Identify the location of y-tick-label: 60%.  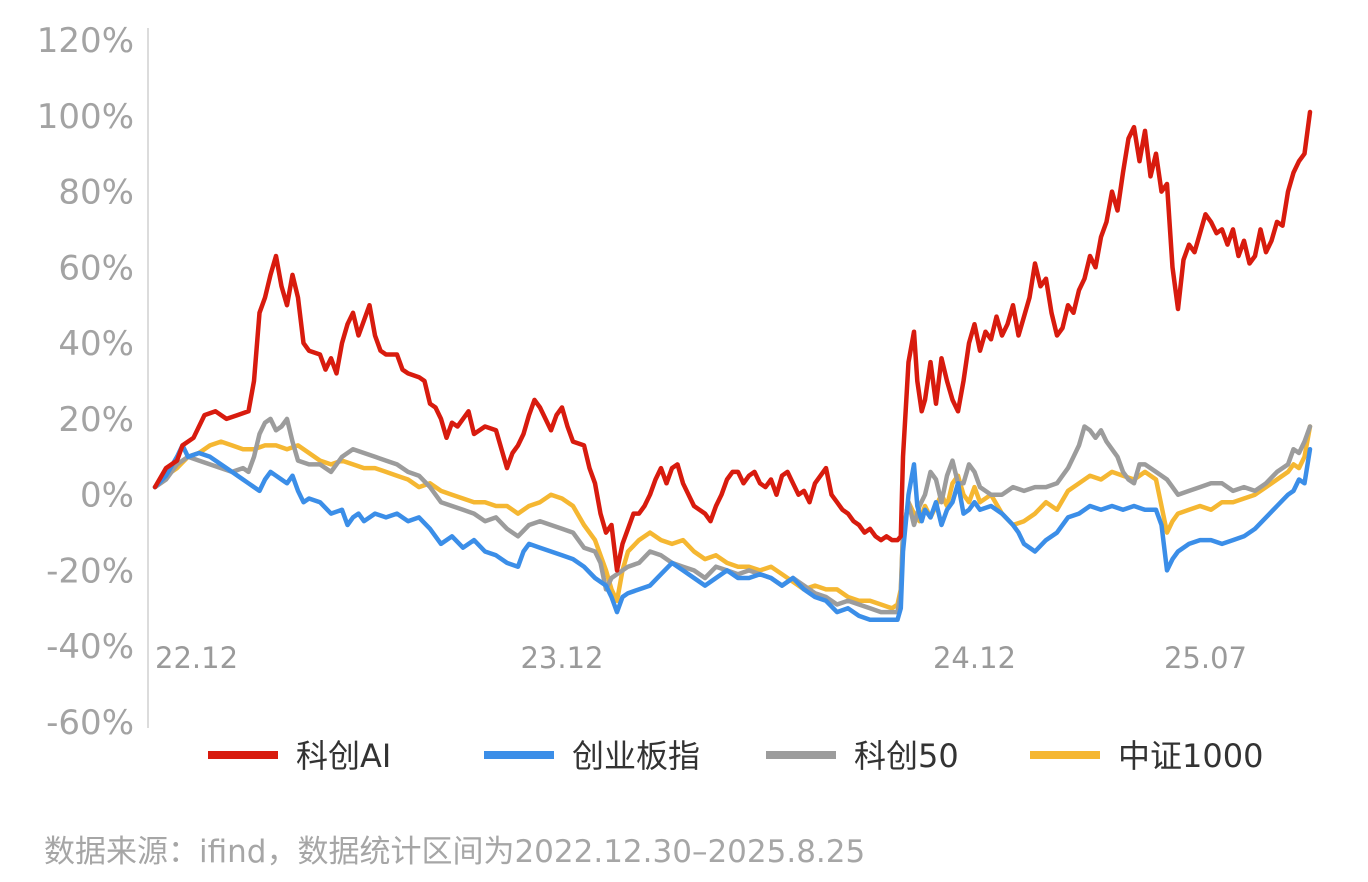
(96, 268).